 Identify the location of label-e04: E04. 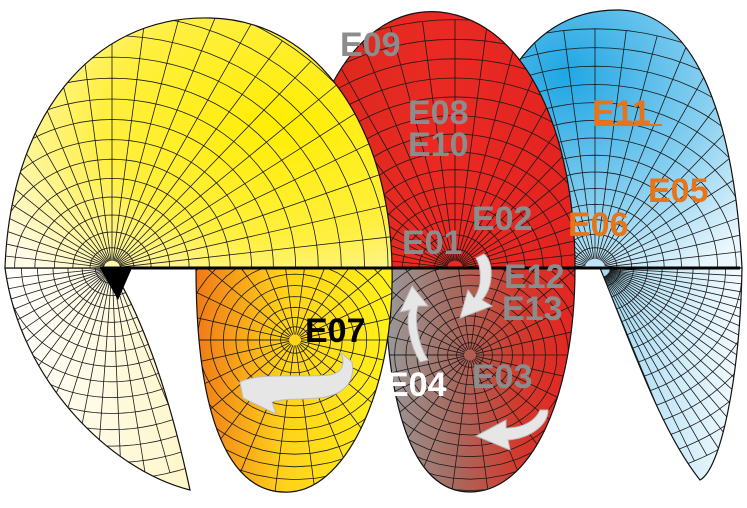
(416, 385).